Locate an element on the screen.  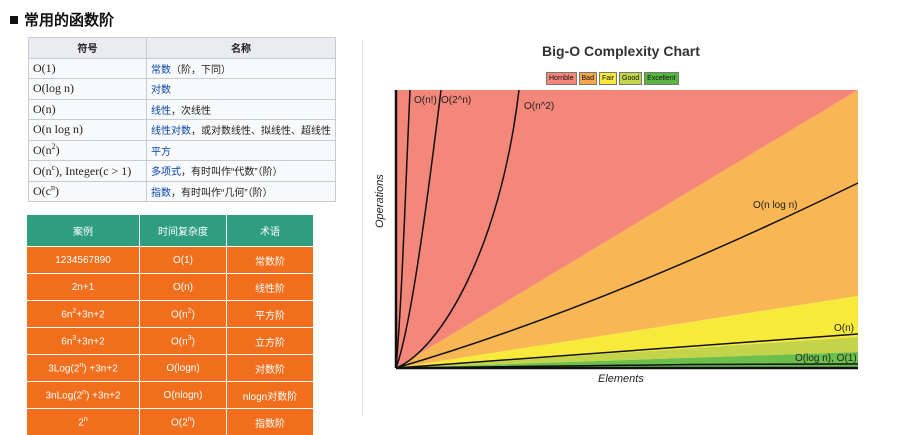
case-exponent: 3 is located at coordinates (74, 338).